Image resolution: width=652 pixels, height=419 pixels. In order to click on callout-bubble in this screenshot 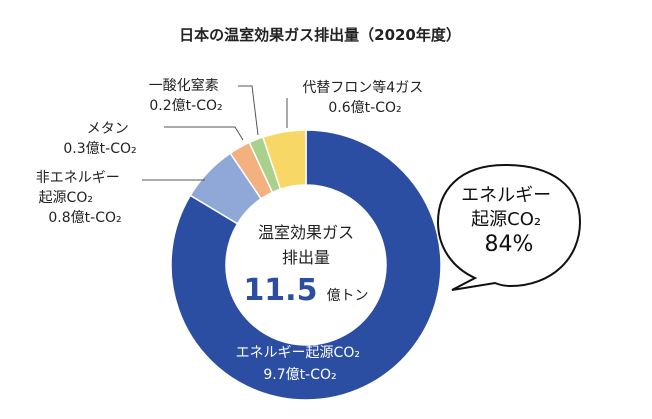, I will do `click(509, 227)`.